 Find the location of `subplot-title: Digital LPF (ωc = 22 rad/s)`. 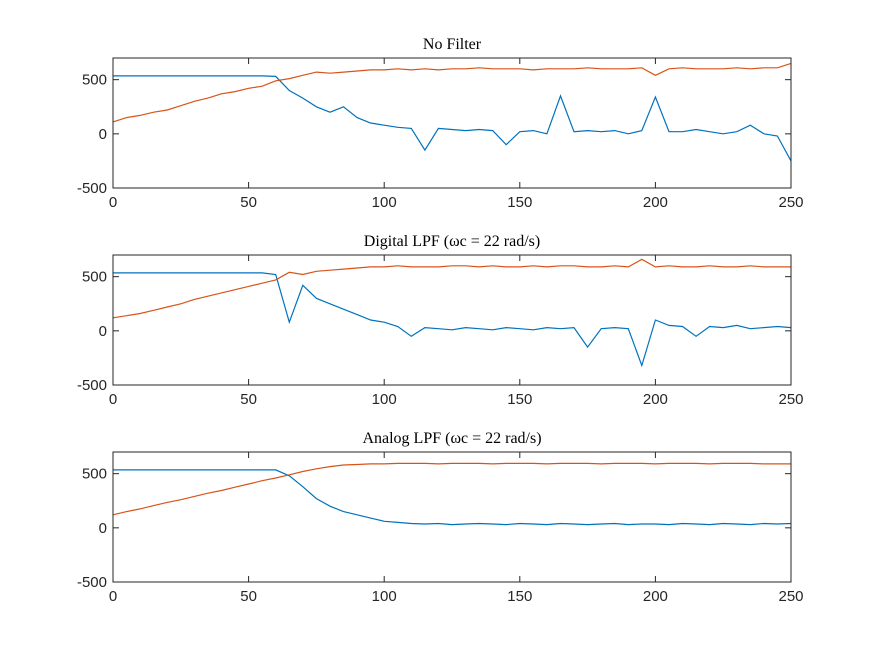

subplot-title: Digital LPF (ωc = 22 rad/s) is located at coordinates (452, 241).